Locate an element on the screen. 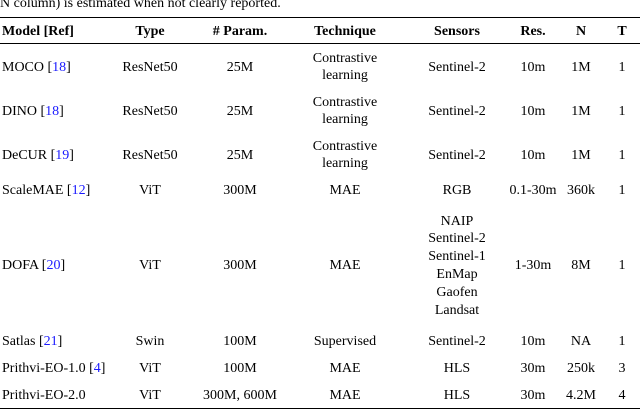 This screenshot has height=410, width=640. model-cell: DINO [18] is located at coordinates (33, 111).